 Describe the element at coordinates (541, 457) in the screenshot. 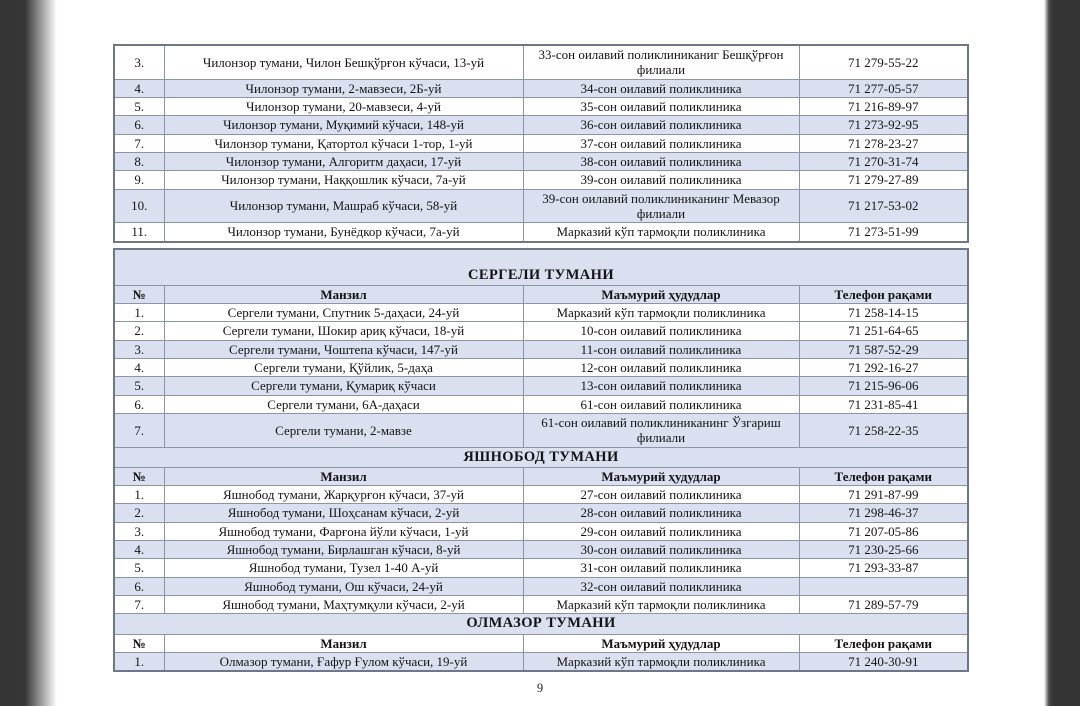

I see `section-banner-row: ЯШНОБОД ТУМАНИ` at that location.